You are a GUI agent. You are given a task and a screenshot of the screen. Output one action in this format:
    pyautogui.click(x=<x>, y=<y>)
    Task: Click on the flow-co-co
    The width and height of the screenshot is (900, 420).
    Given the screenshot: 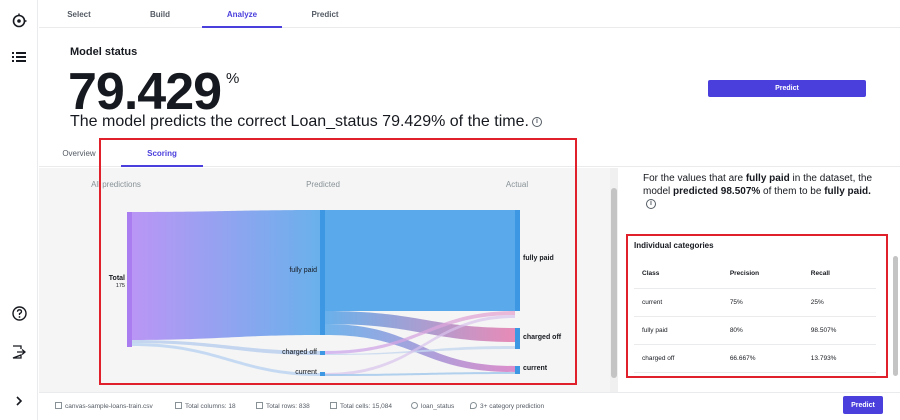 What is the action you would take?
    pyautogui.click(x=420, y=350)
    